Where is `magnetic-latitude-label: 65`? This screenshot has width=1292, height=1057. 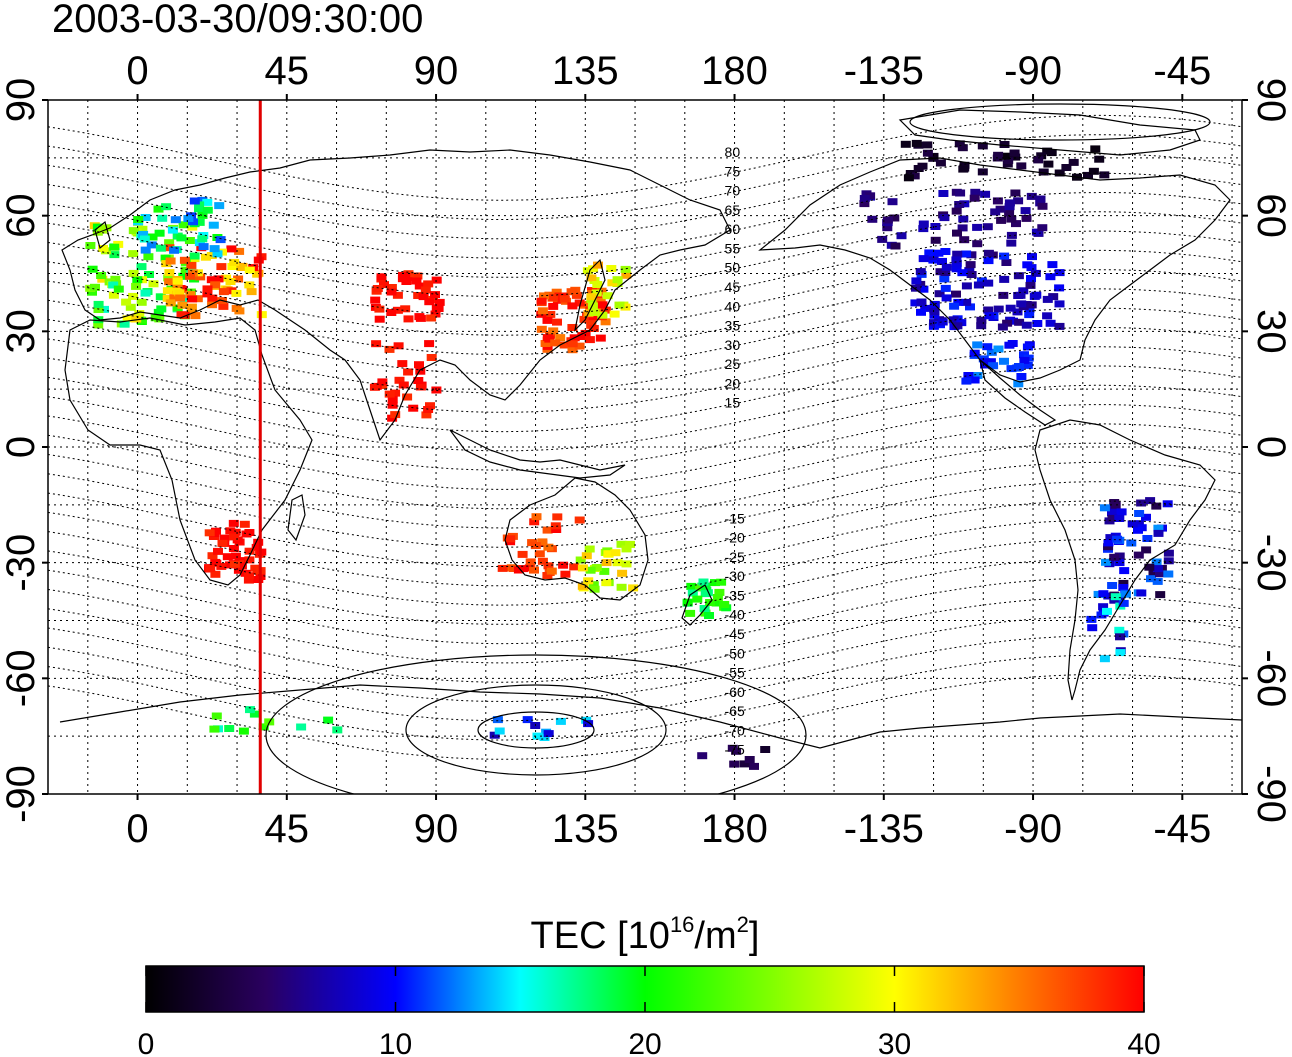 magnetic-latitude-label: 65 is located at coordinates (733, 210).